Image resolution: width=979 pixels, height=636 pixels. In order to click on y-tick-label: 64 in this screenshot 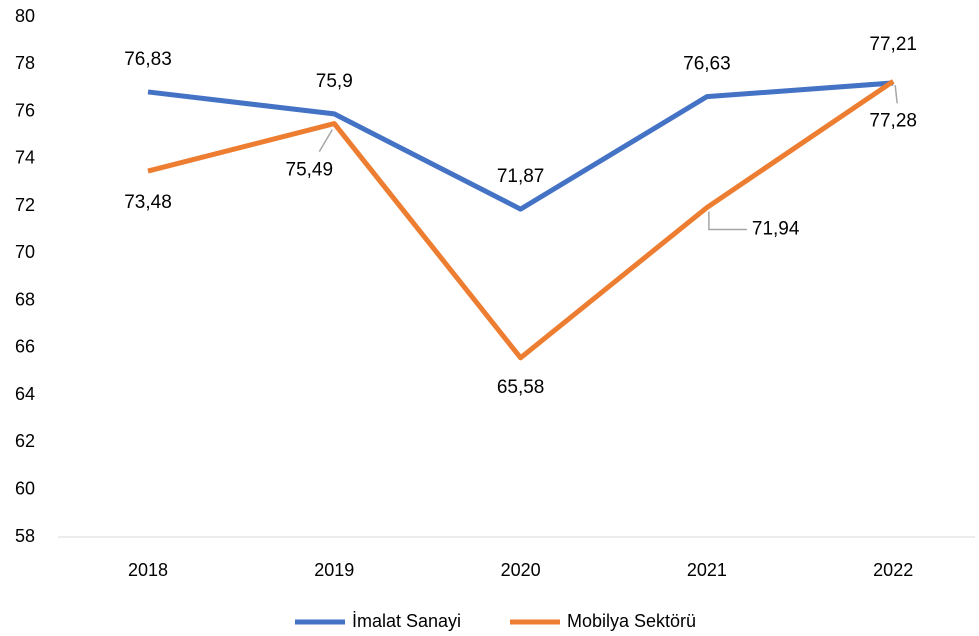, I will do `click(25, 394)`.